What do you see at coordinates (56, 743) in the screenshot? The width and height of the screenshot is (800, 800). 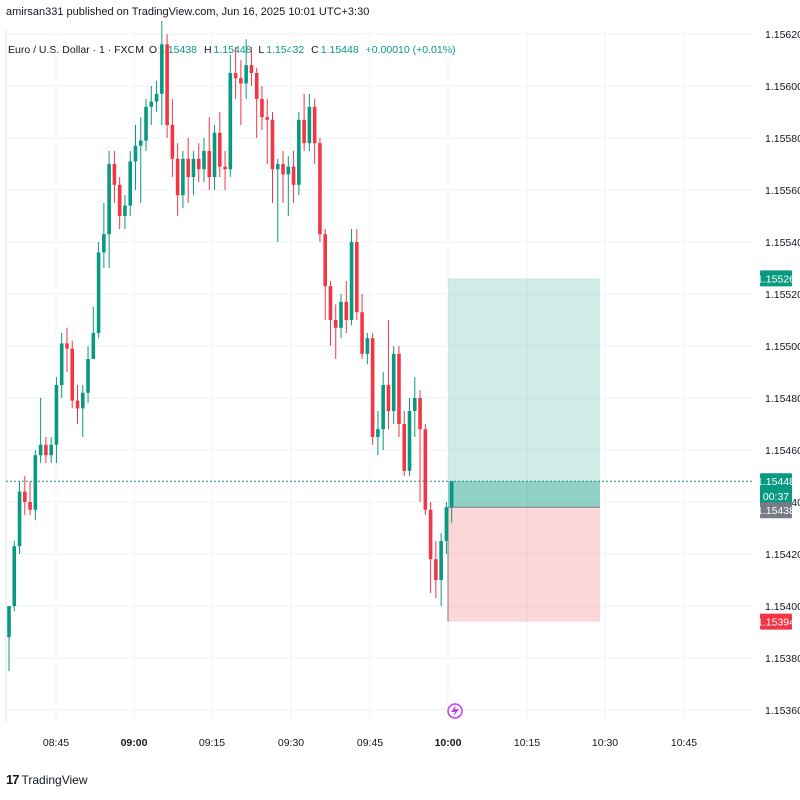 I see `time-tick-label: 08:45` at bounding box center [56, 743].